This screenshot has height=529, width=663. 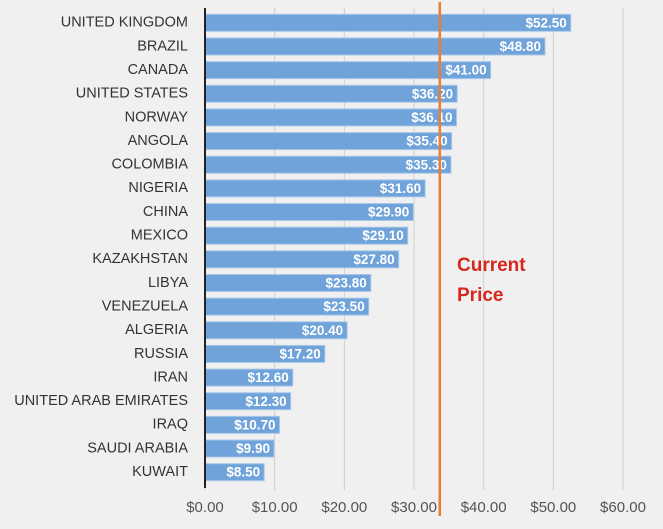 I want to click on value-label: $17.20, so click(x=300, y=353).